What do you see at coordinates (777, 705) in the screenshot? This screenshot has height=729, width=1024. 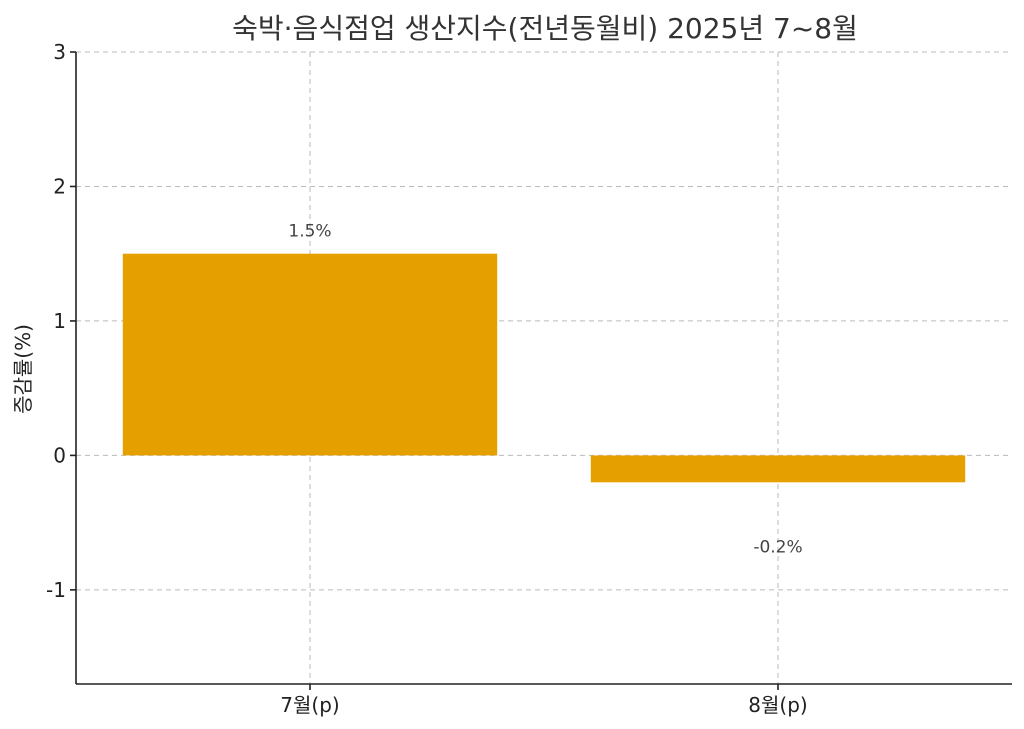 I see `x-tick-label: 8월(p)` at bounding box center [777, 705].